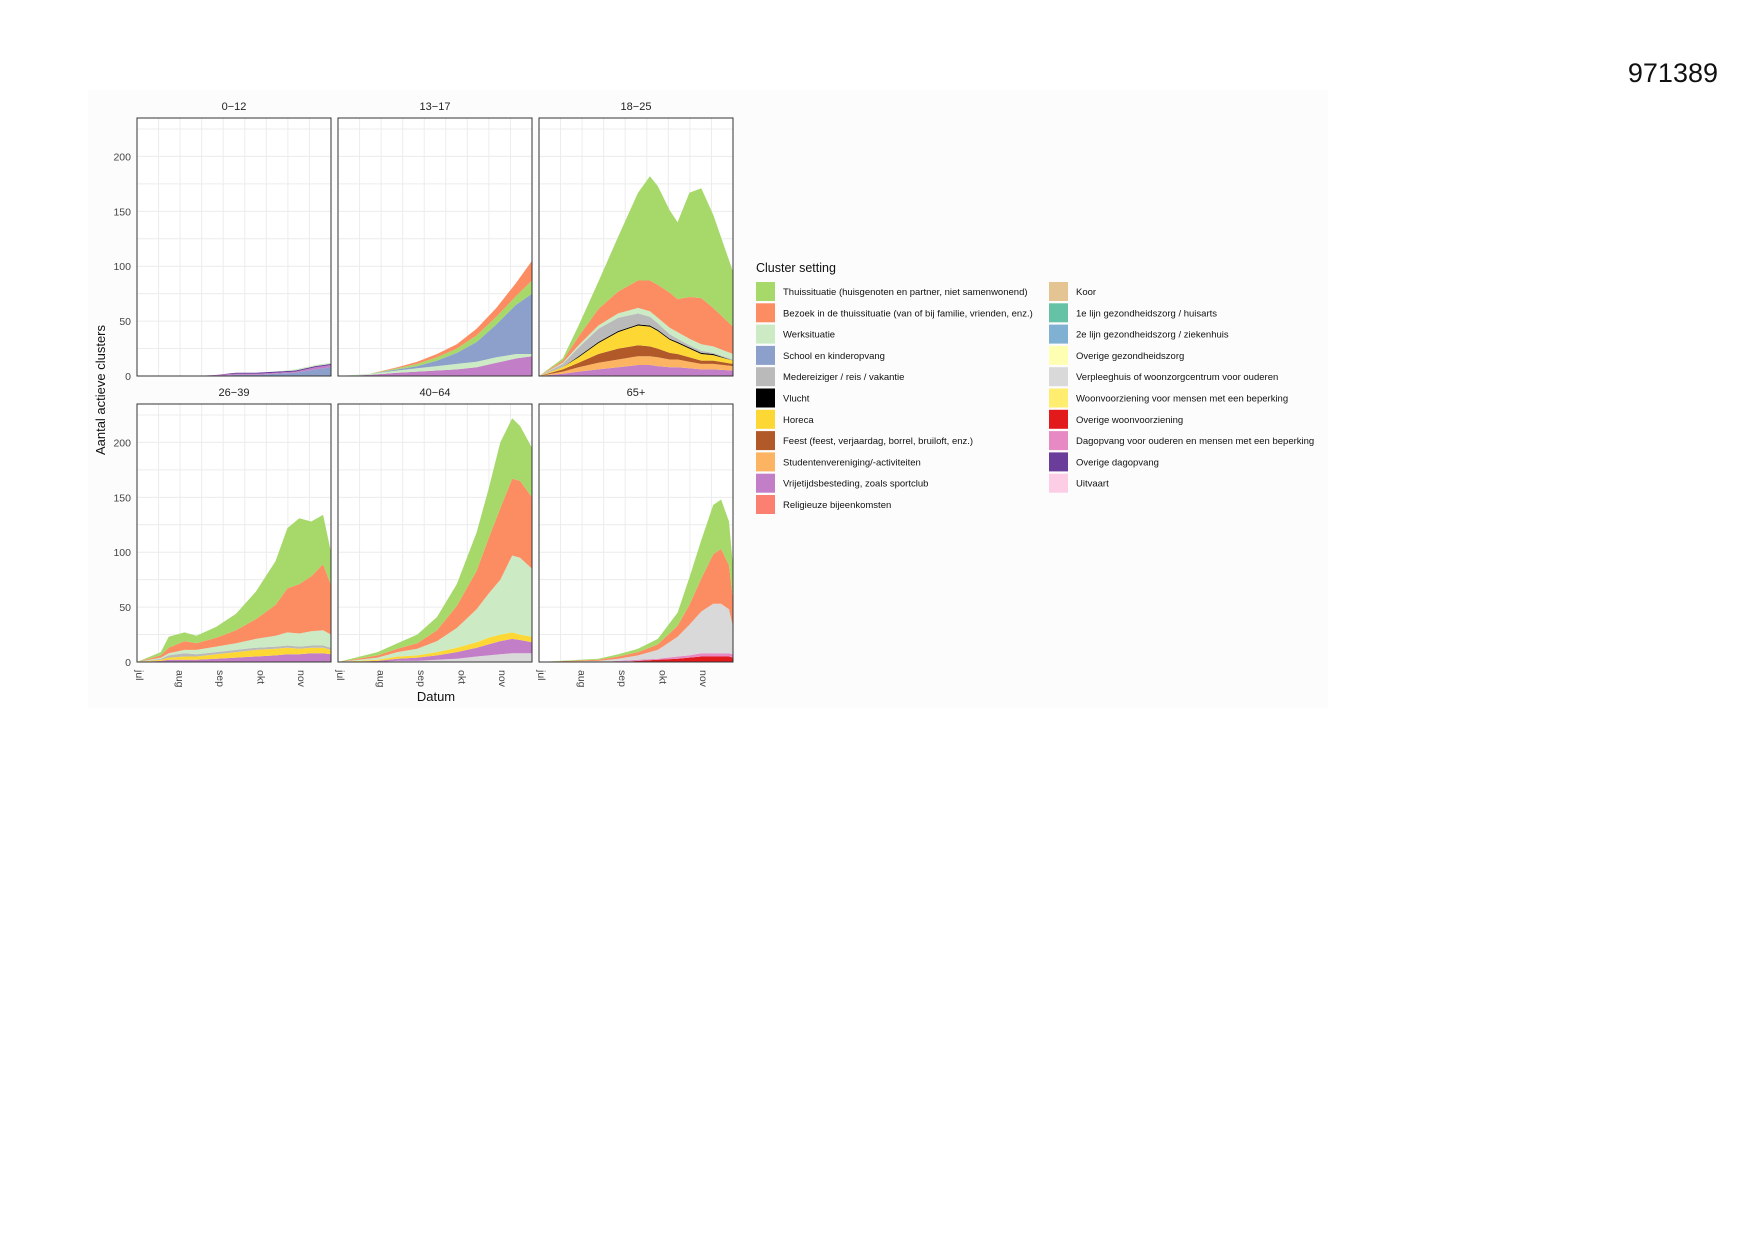  Describe the element at coordinates (128, 377) in the screenshot. I see `y-tick-label: 0` at that location.